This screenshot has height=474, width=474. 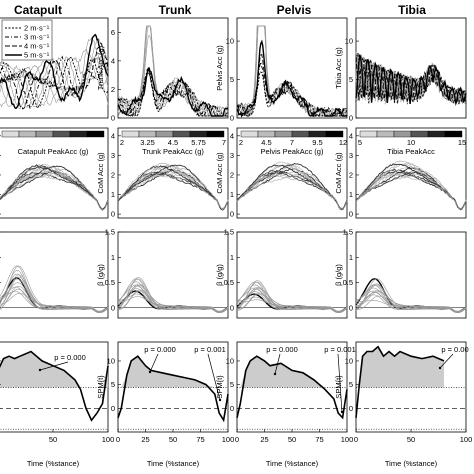 What do you see at coordinates (462, 142) in the screenshot?
I see `colorbar-tick: 15` at bounding box center [462, 142].